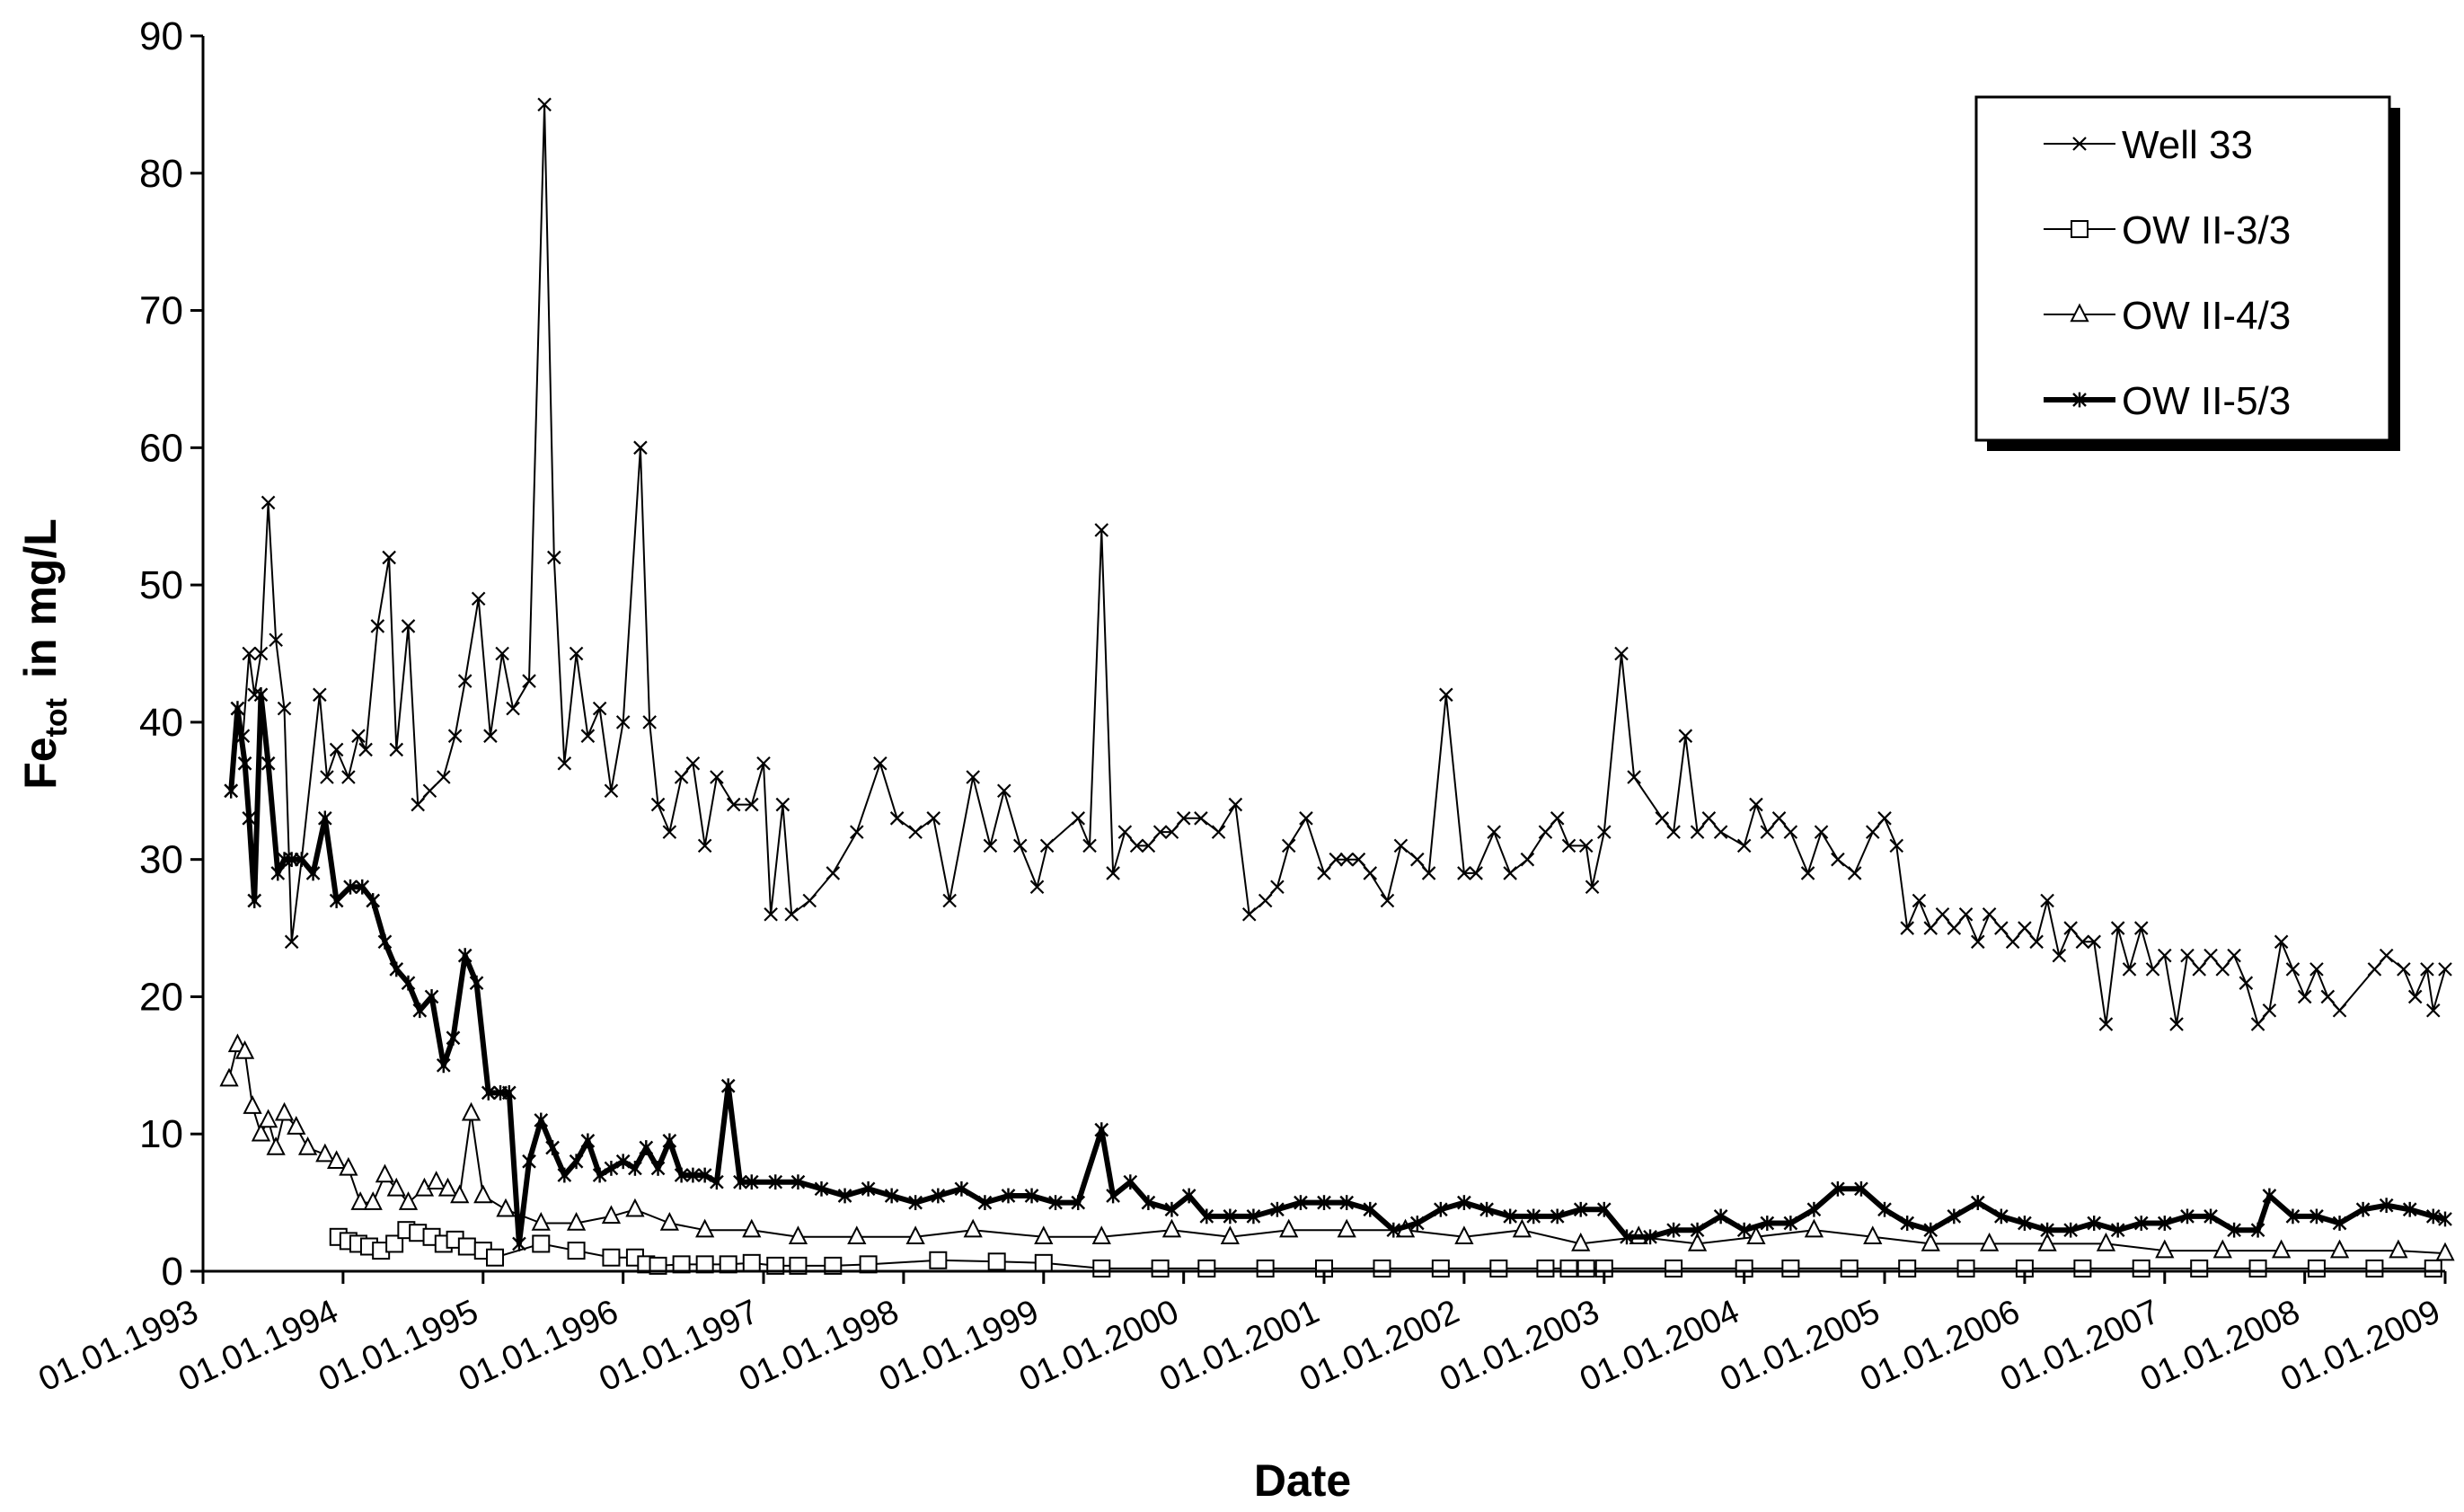 This screenshot has width=2464, height=1512. What do you see at coordinates (2167, 273) in the screenshot?
I see `legend-items: Well 33 OW II-3/3 OW II-4/3 OW II-5/3` at bounding box center [2167, 273].